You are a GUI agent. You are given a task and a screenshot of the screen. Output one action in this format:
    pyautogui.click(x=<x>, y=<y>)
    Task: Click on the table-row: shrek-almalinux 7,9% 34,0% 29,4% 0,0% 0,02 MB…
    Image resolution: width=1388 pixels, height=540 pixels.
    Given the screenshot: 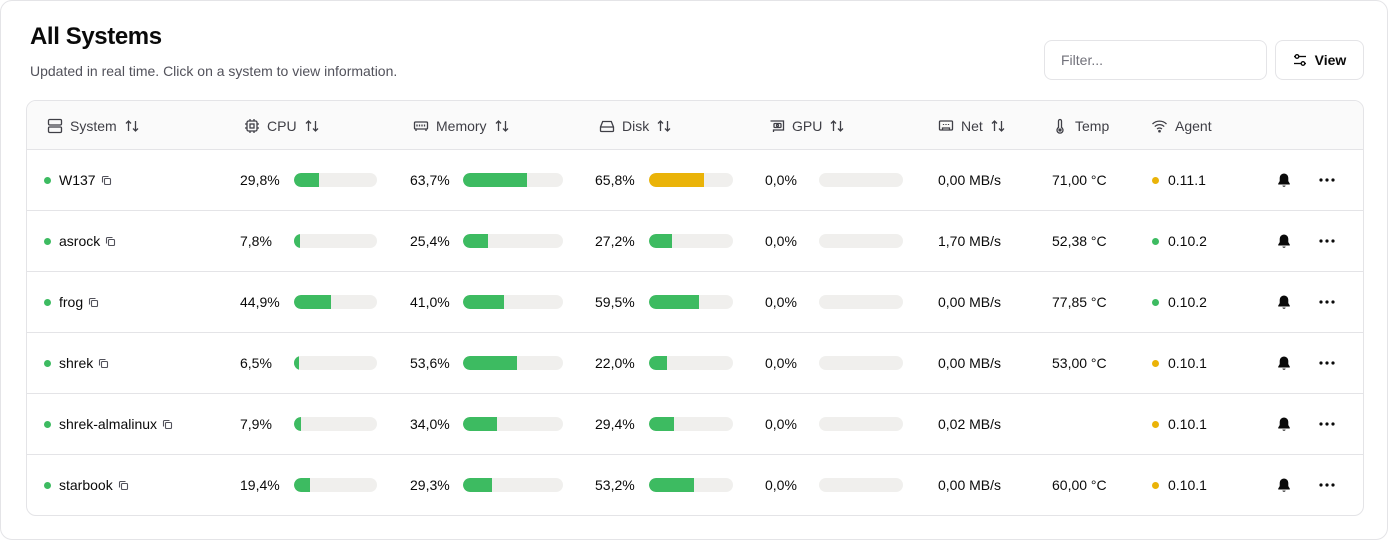 What is the action you would take?
    pyautogui.click(x=695, y=424)
    